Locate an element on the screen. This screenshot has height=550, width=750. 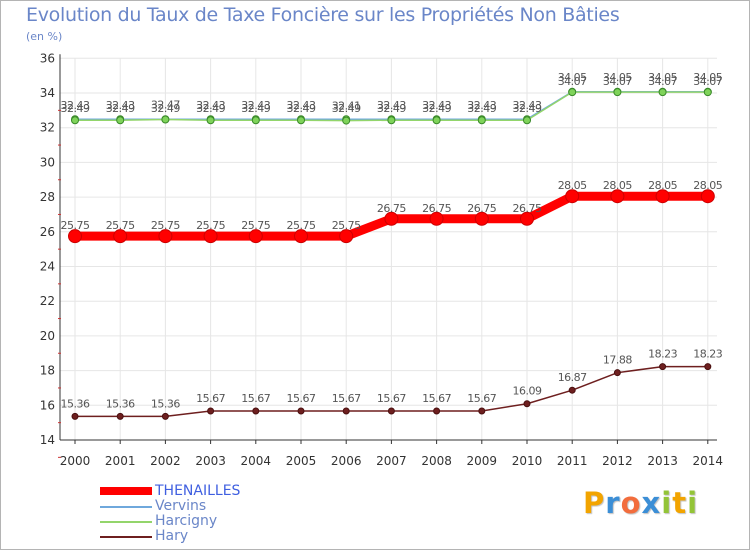
x-tick-label: 2004 is located at coordinates (256, 461).